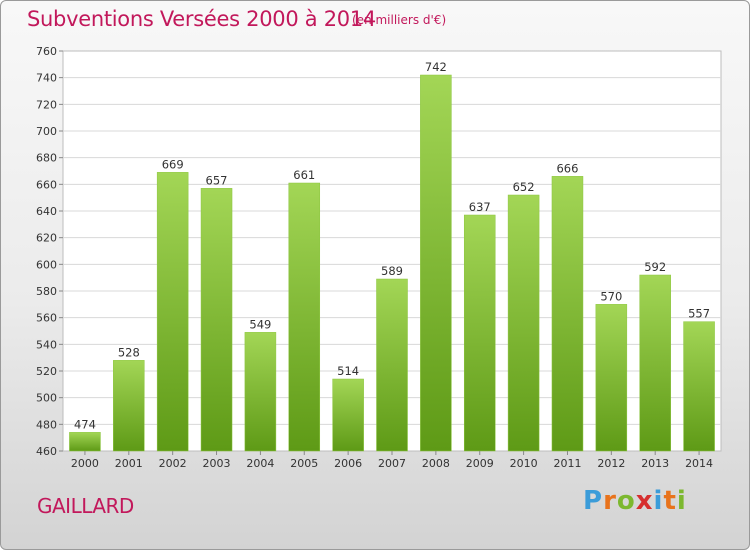 The height and width of the screenshot is (550, 750). What do you see at coordinates (524, 463) in the screenshot?
I see `x-tick-label: 2010` at bounding box center [524, 463].